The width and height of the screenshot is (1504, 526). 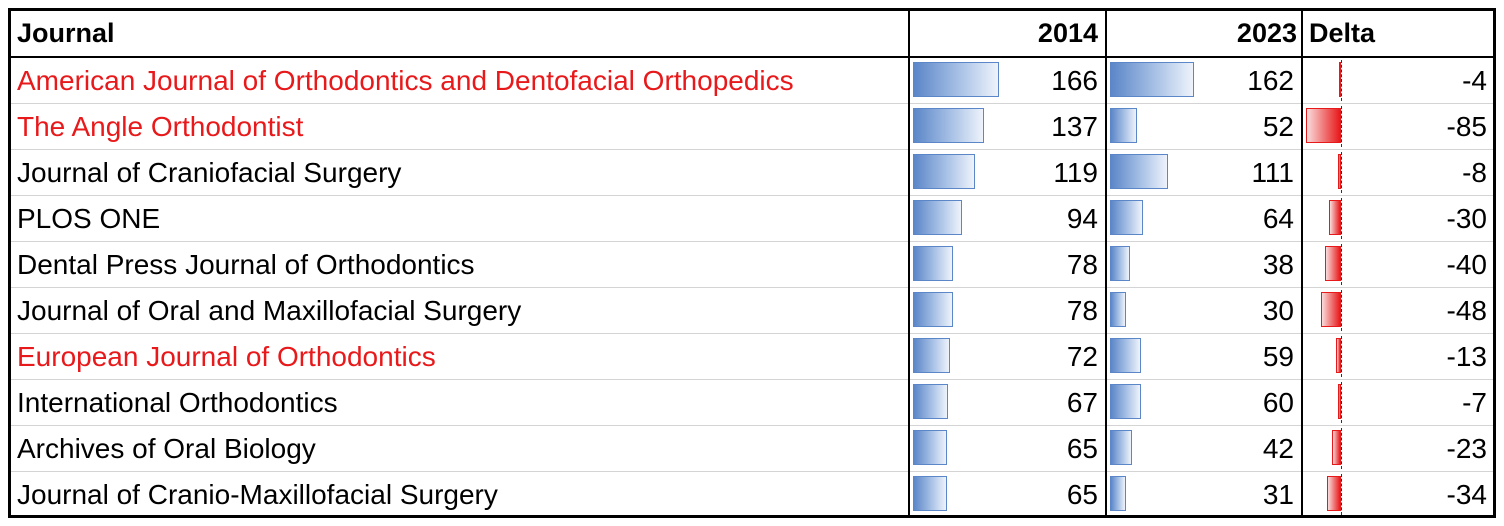 I want to click on header-delta: Delta, so click(x=1342, y=33).